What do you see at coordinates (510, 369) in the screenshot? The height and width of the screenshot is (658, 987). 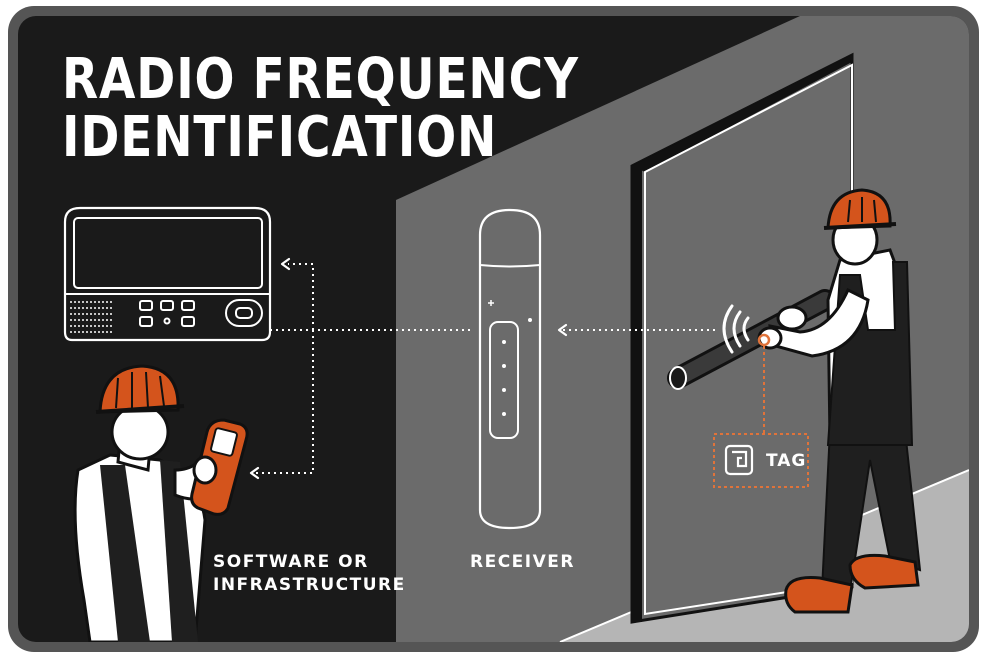 I see `receiver-device-icon` at bounding box center [510, 369].